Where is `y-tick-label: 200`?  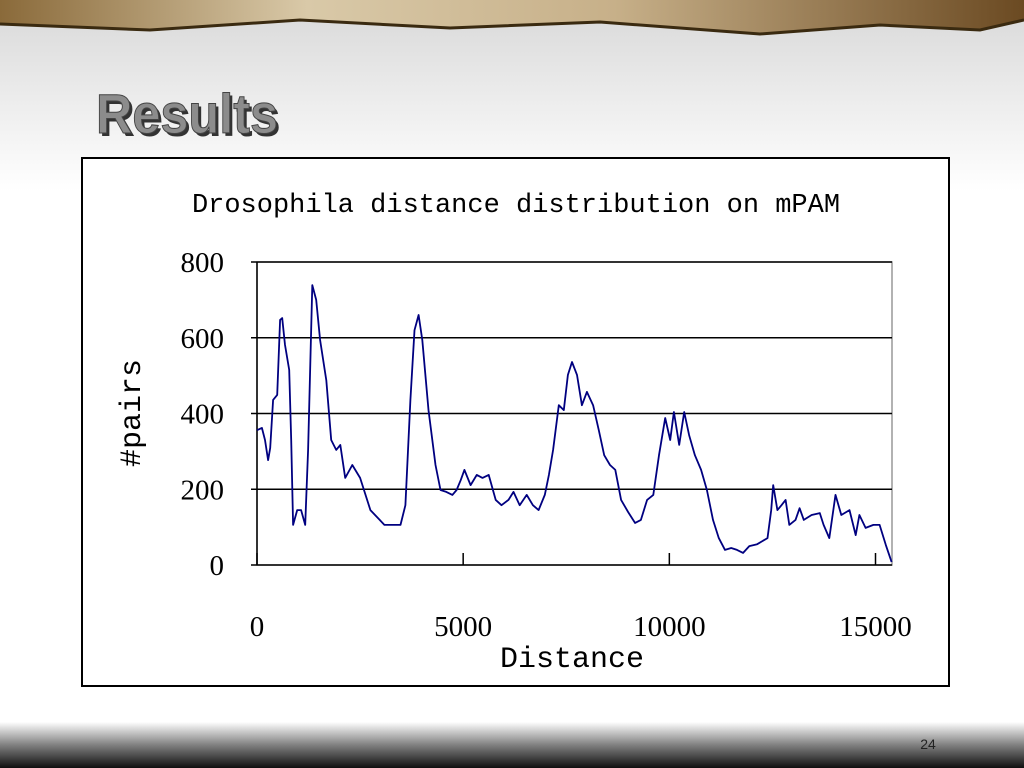
y-tick-label: 200 is located at coordinates (203, 490).